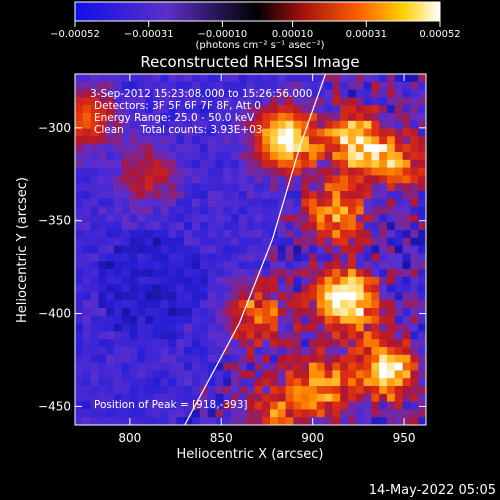 The image size is (500, 500). What do you see at coordinates (223, 34) in the screenshot?
I see `colorbar-tick-label: −0.00010` at bounding box center [223, 34].